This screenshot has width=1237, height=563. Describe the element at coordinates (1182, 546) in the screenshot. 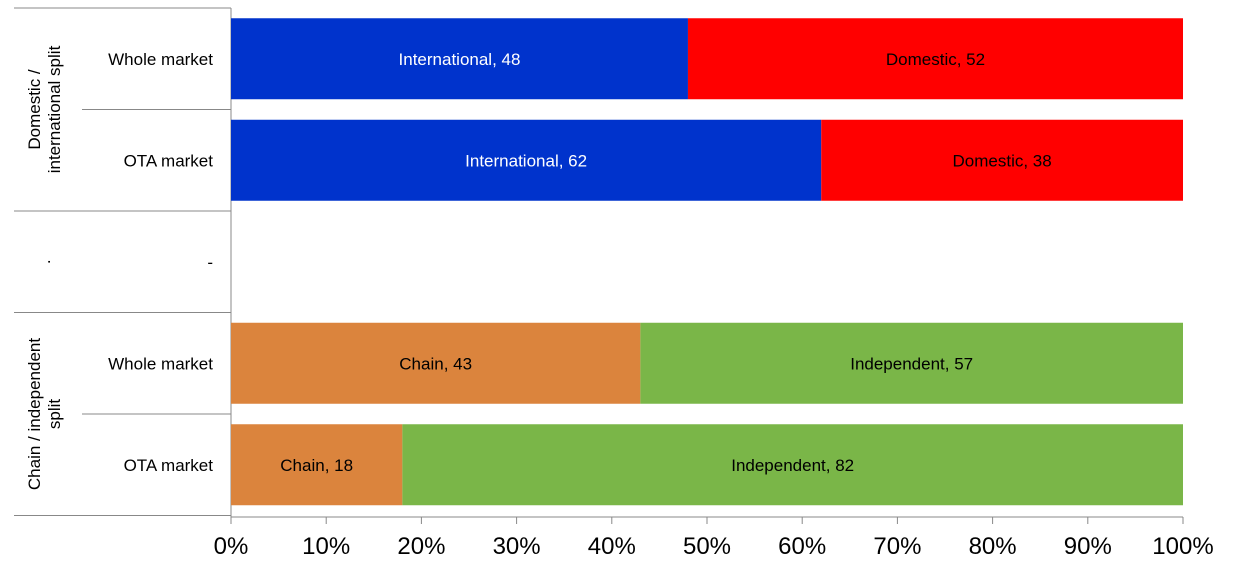

I see `x-tick-label: 100%` at that location.